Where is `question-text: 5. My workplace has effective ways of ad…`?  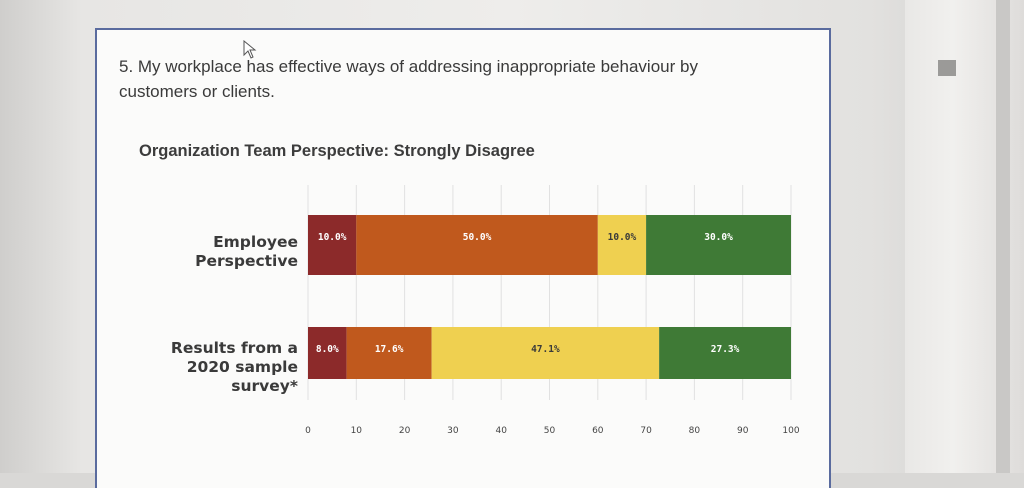 question-text: 5. My workplace has effective ways of ad… is located at coordinates (408, 79).